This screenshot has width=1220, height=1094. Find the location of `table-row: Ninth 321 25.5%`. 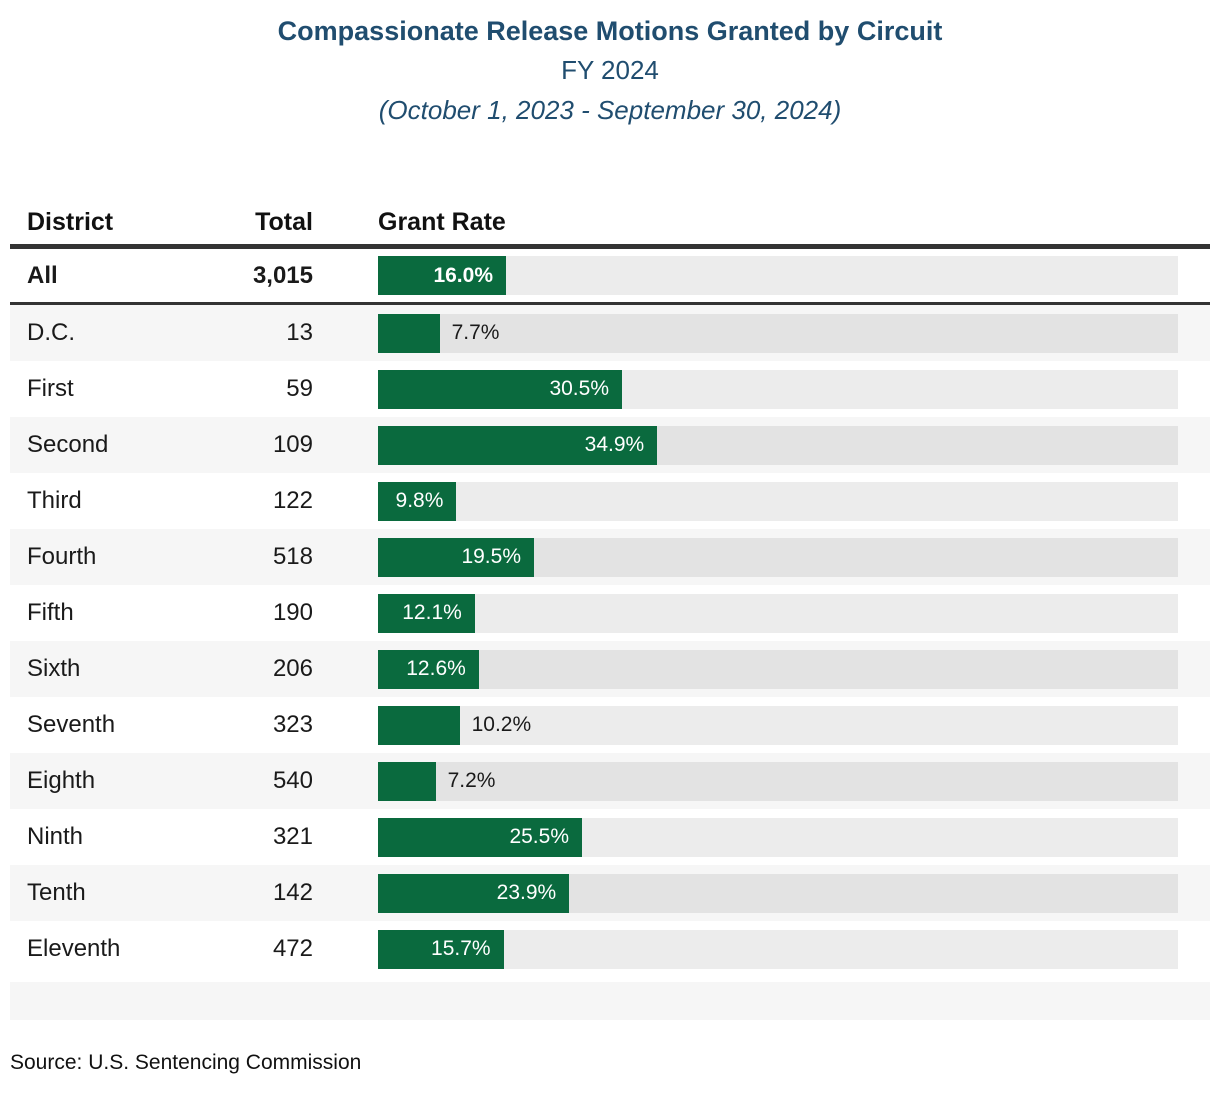

table-row: Ninth 321 25.5% is located at coordinates (610, 837).